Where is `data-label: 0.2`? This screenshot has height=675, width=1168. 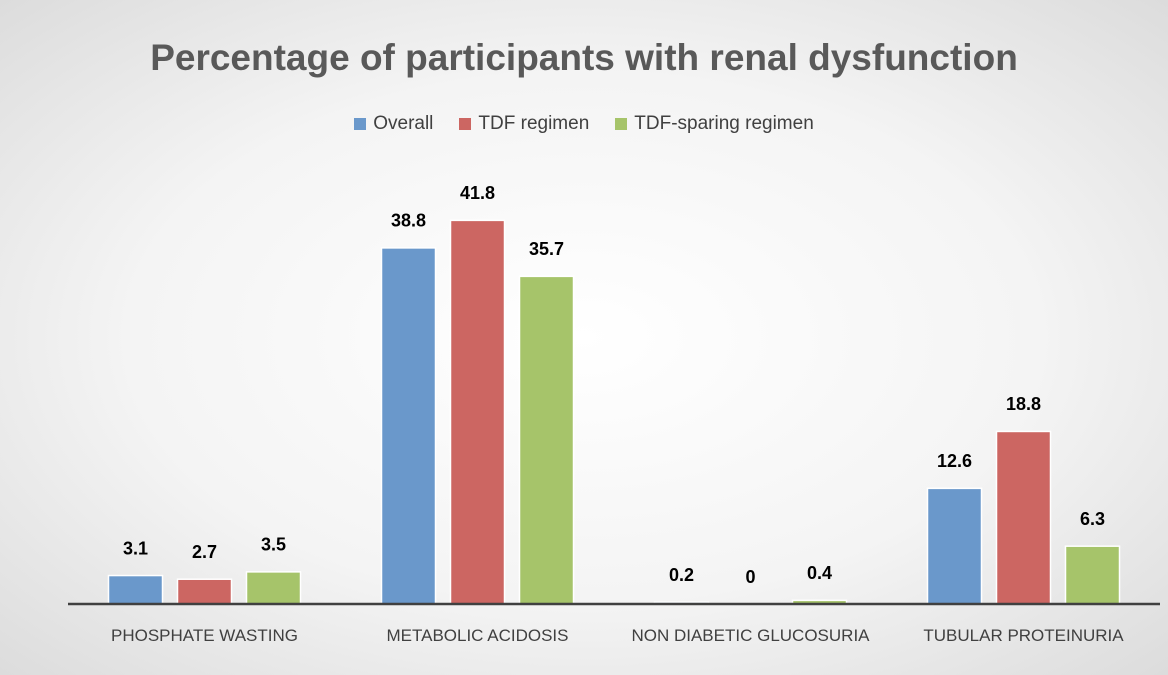
data-label: 0.2 is located at coordinates (681, 575).